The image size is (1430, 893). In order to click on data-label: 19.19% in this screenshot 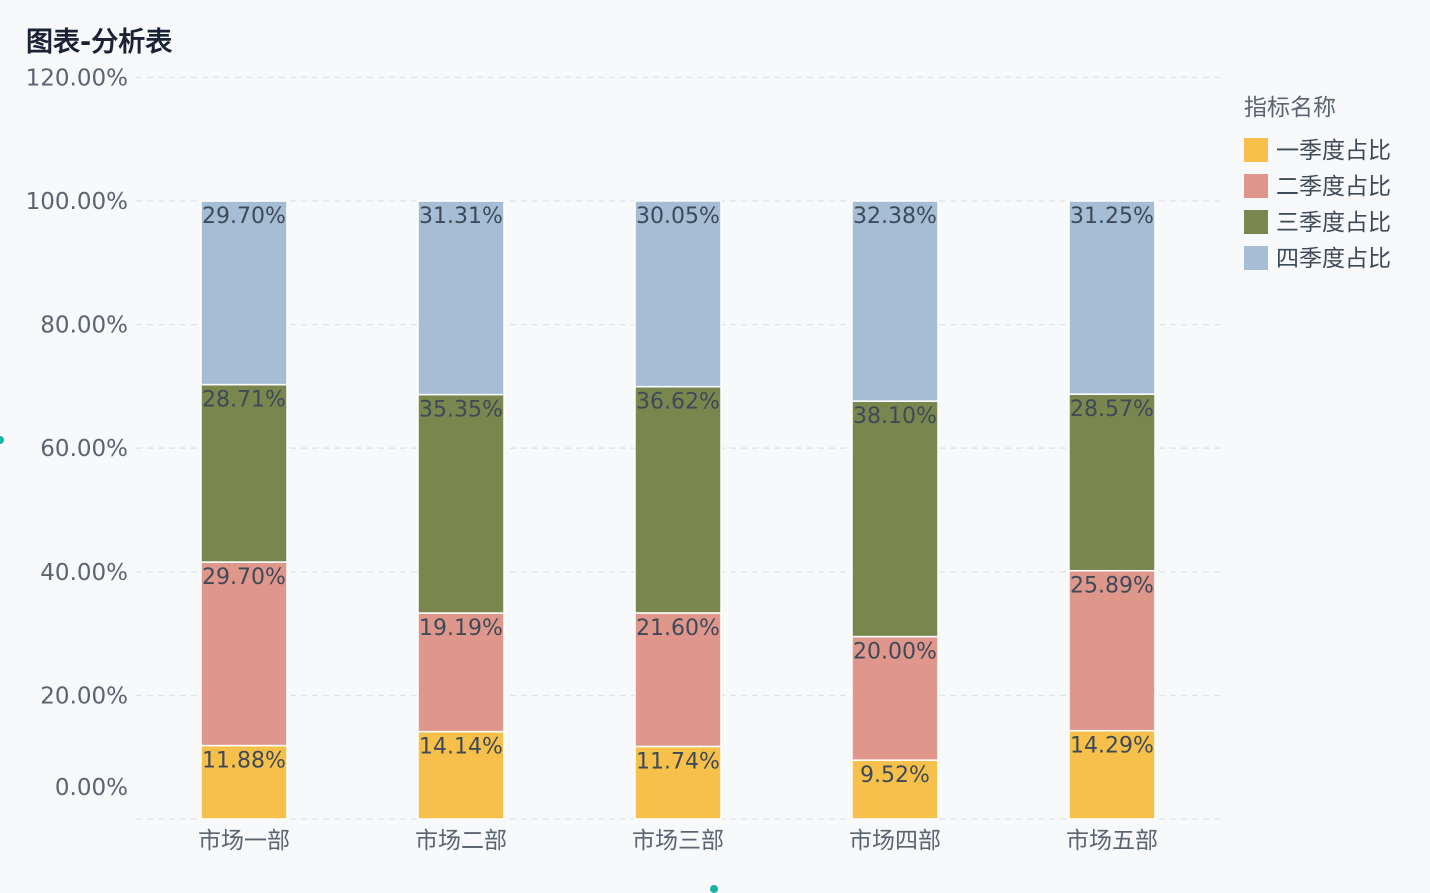, I will do `click(461, 628)`.